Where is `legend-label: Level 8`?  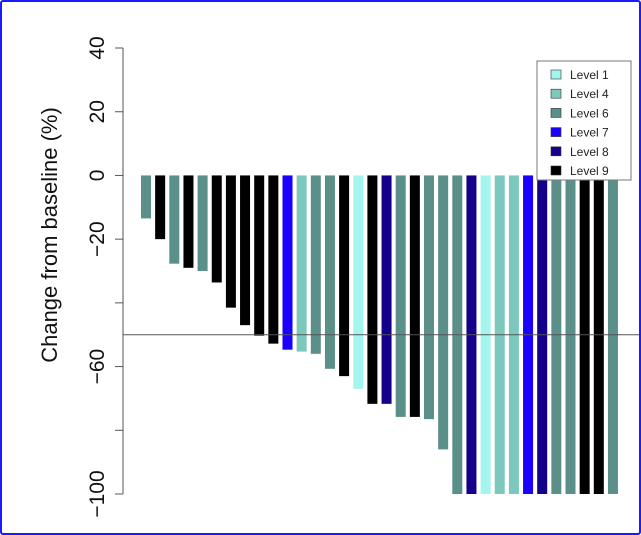 legend-label: Level 8 is located at coordinates (589, 152).